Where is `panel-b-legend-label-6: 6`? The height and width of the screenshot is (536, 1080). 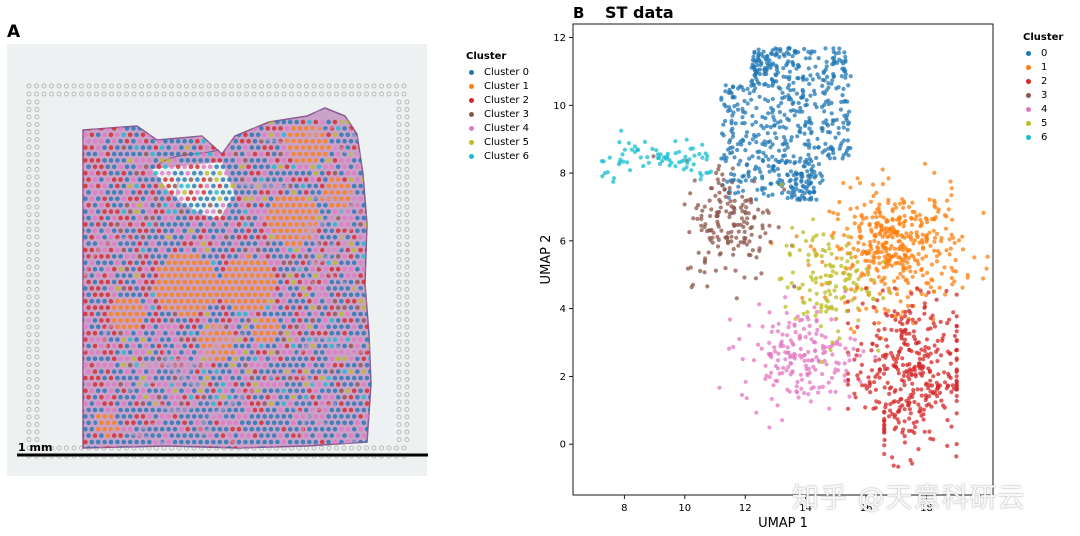
panel-b-legend-label-6: 6 is located at coordinates (1044, 137).